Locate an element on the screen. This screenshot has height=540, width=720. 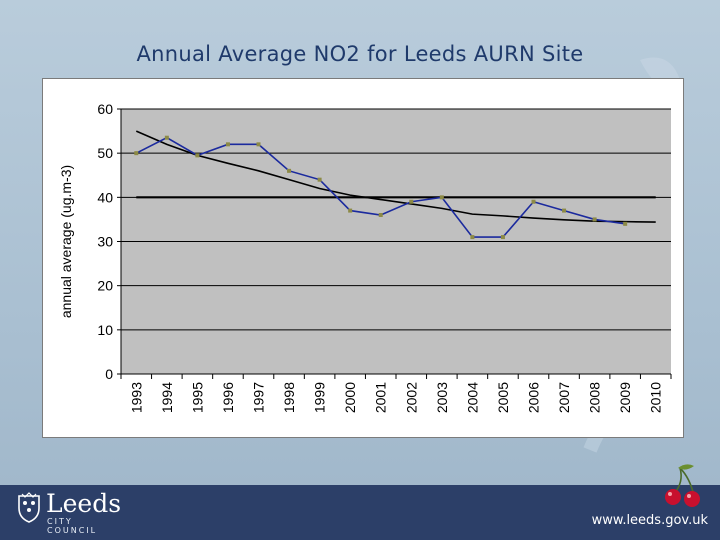
x-tick-label: 2006 is located at coordinates (534, 397).